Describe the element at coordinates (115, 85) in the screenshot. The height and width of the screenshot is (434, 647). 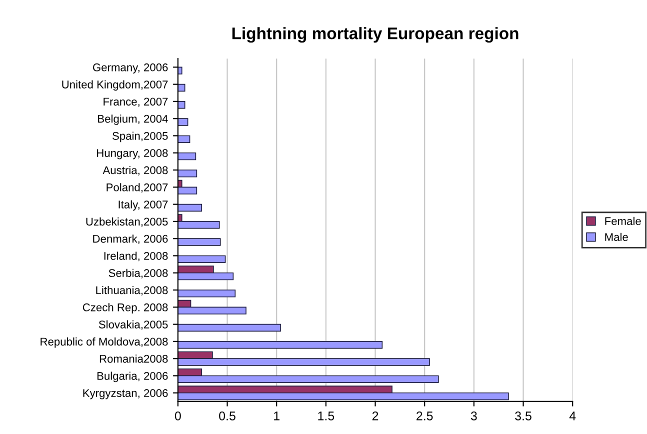
I see `y-tick-label: United Kingdom,2007` at that location.